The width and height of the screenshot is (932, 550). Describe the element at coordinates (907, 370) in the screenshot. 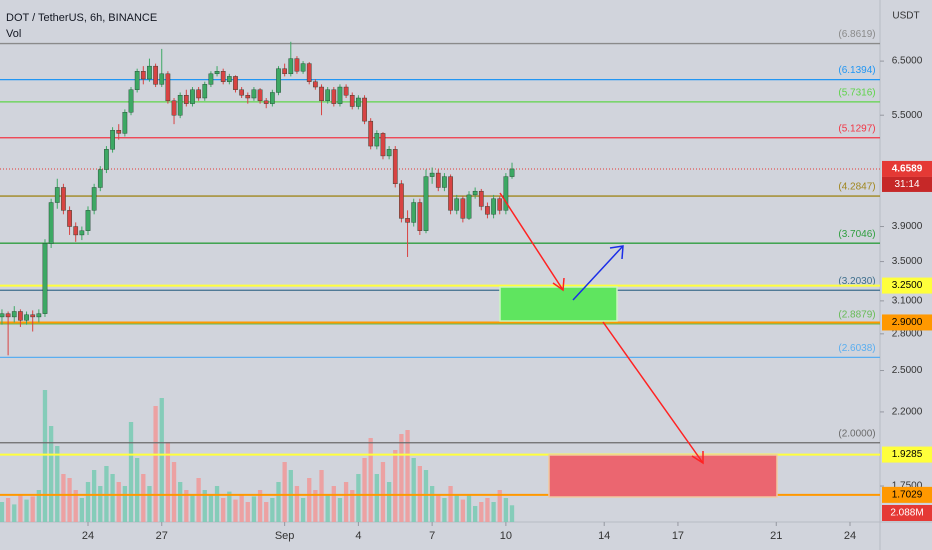

I see `y-tick-label: 2.5000` at that location.